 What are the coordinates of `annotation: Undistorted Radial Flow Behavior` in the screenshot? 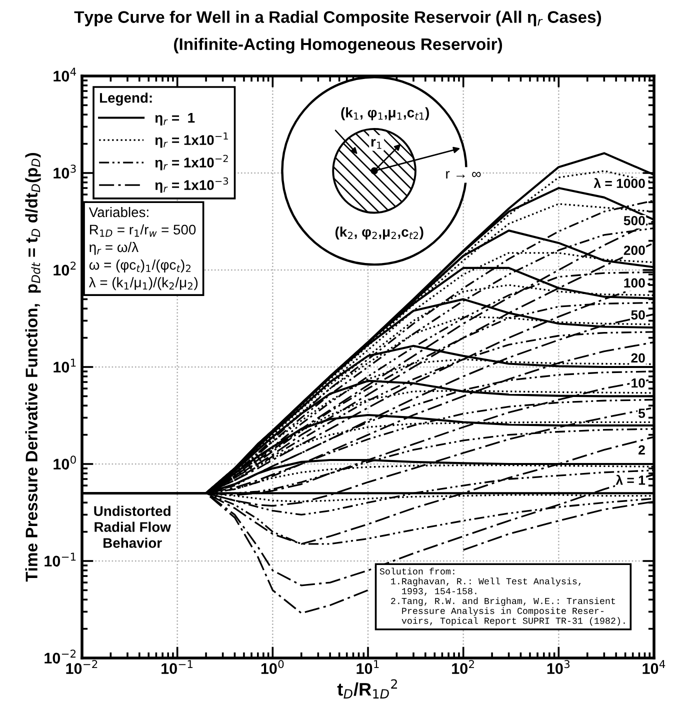 It's located at (132, 527).